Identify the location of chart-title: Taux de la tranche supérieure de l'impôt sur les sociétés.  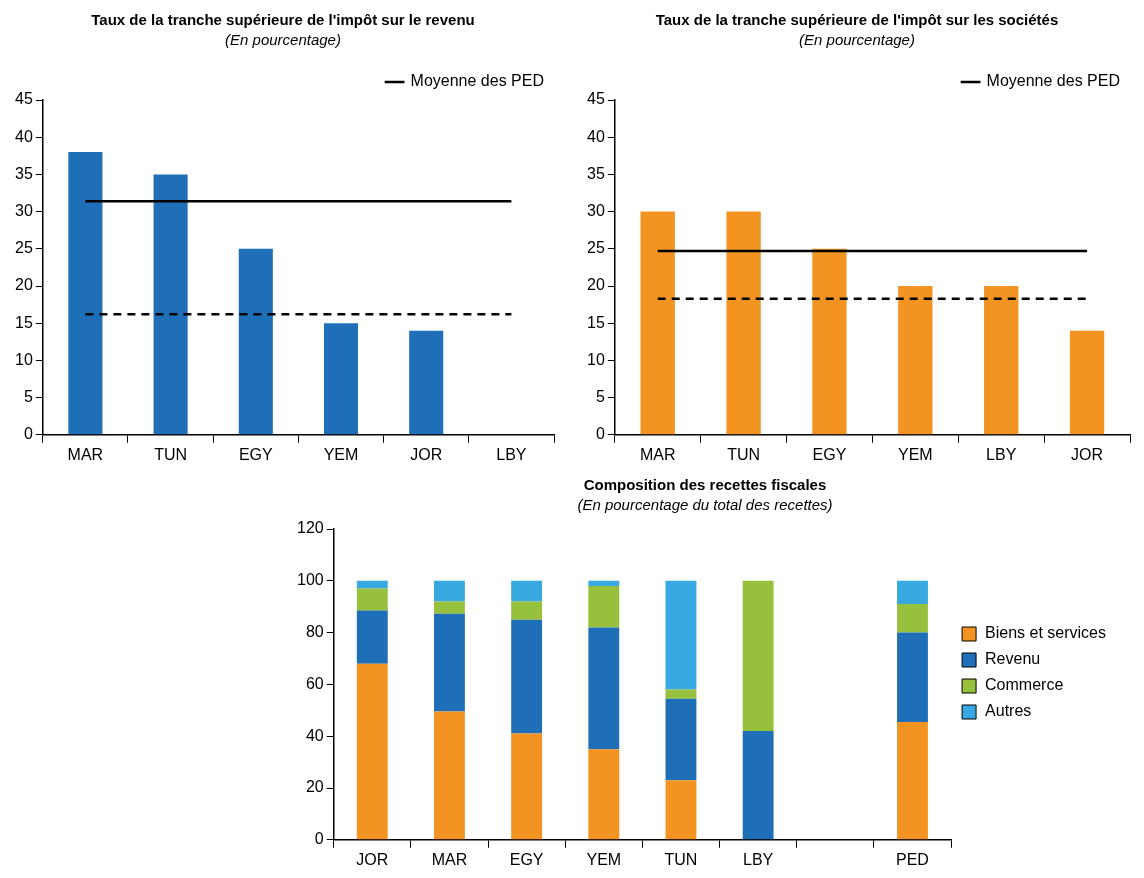
(857, 20).